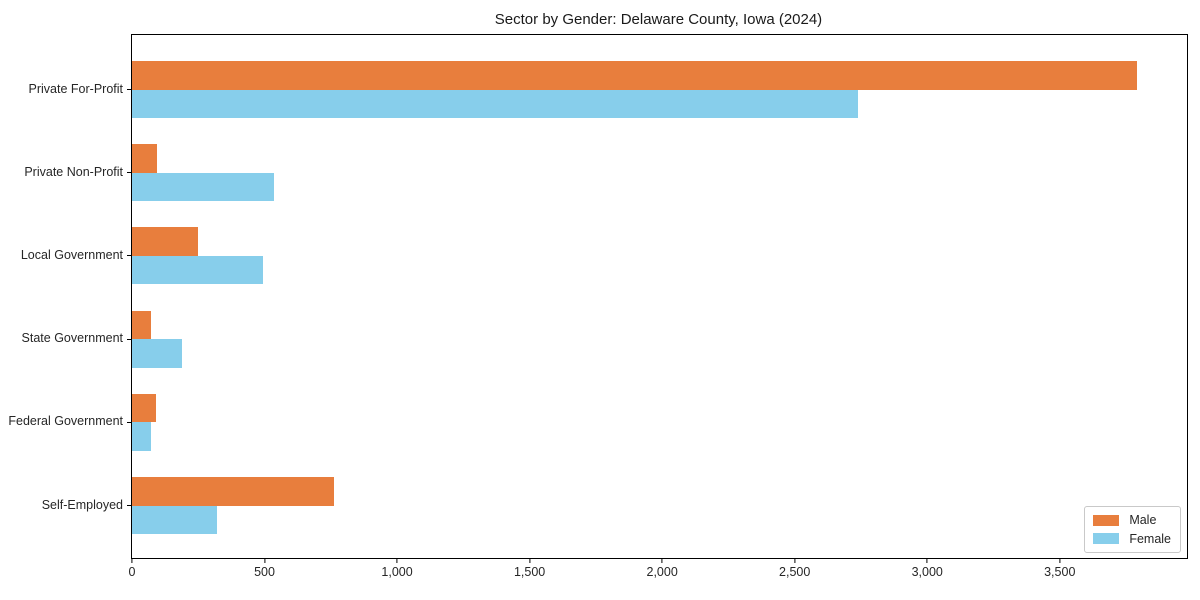 This screenshot has width=1200, height=600. What do you see at coordinates (1060, 572) in the screenshot?
I see `x-tick-label-7: 3,500` at bounding box center [1060, 572].